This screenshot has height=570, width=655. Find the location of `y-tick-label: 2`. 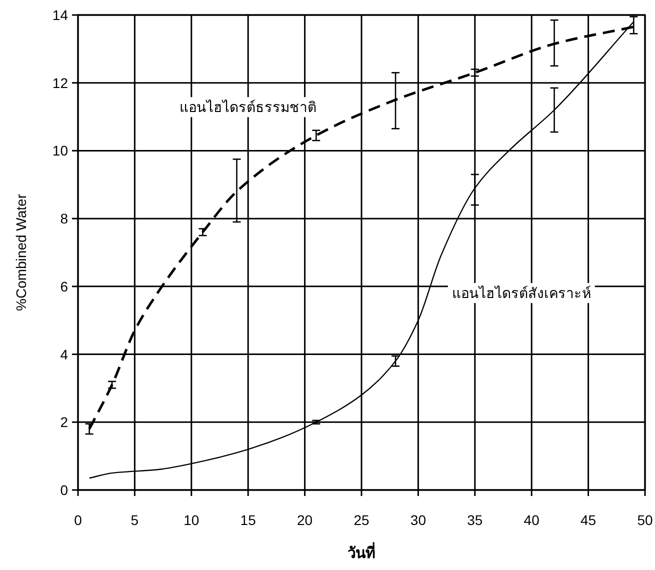

y-tick-label: 2 is located at coordinates (64, 422).